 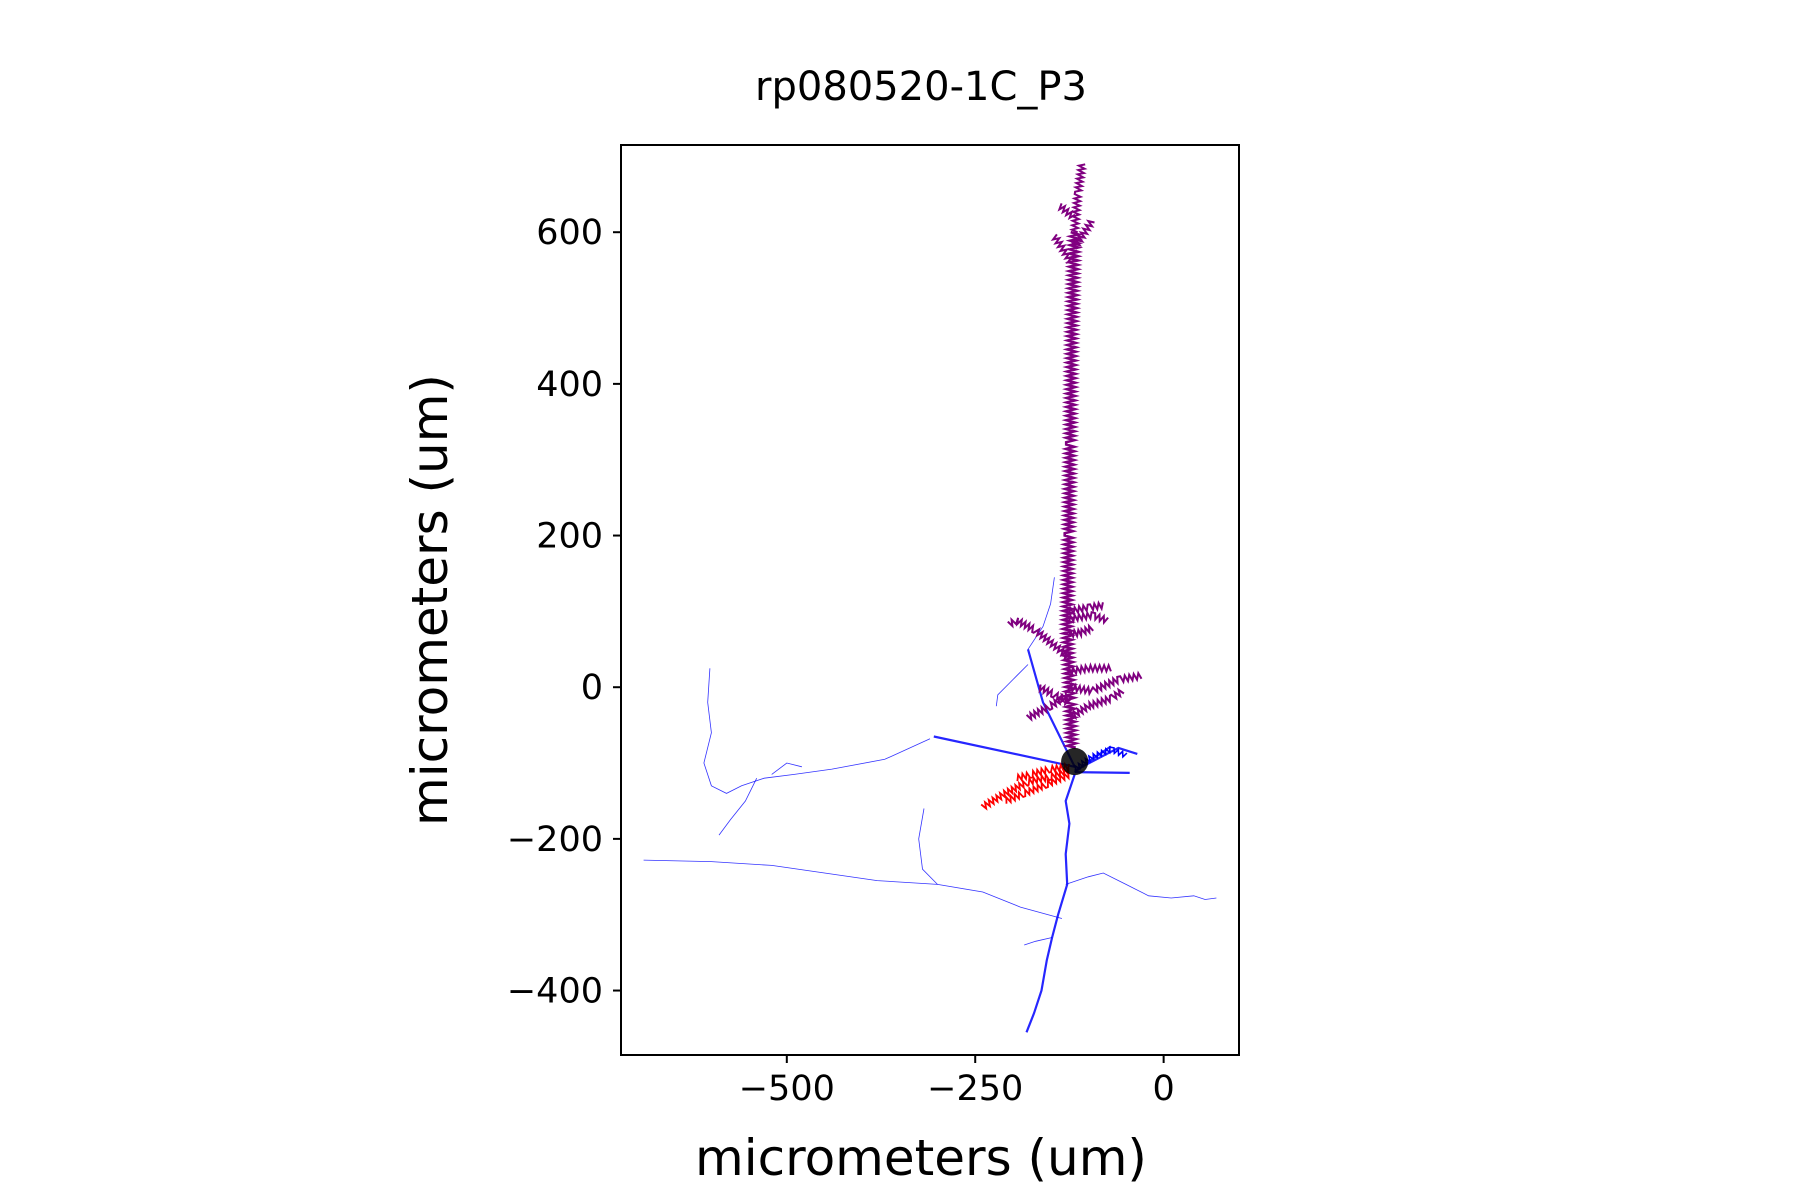 What do you see at coordinates (430, 600) in the screenshot?
I see `y-axis-label: micrometers (um)` at bounding box center [430, 600].